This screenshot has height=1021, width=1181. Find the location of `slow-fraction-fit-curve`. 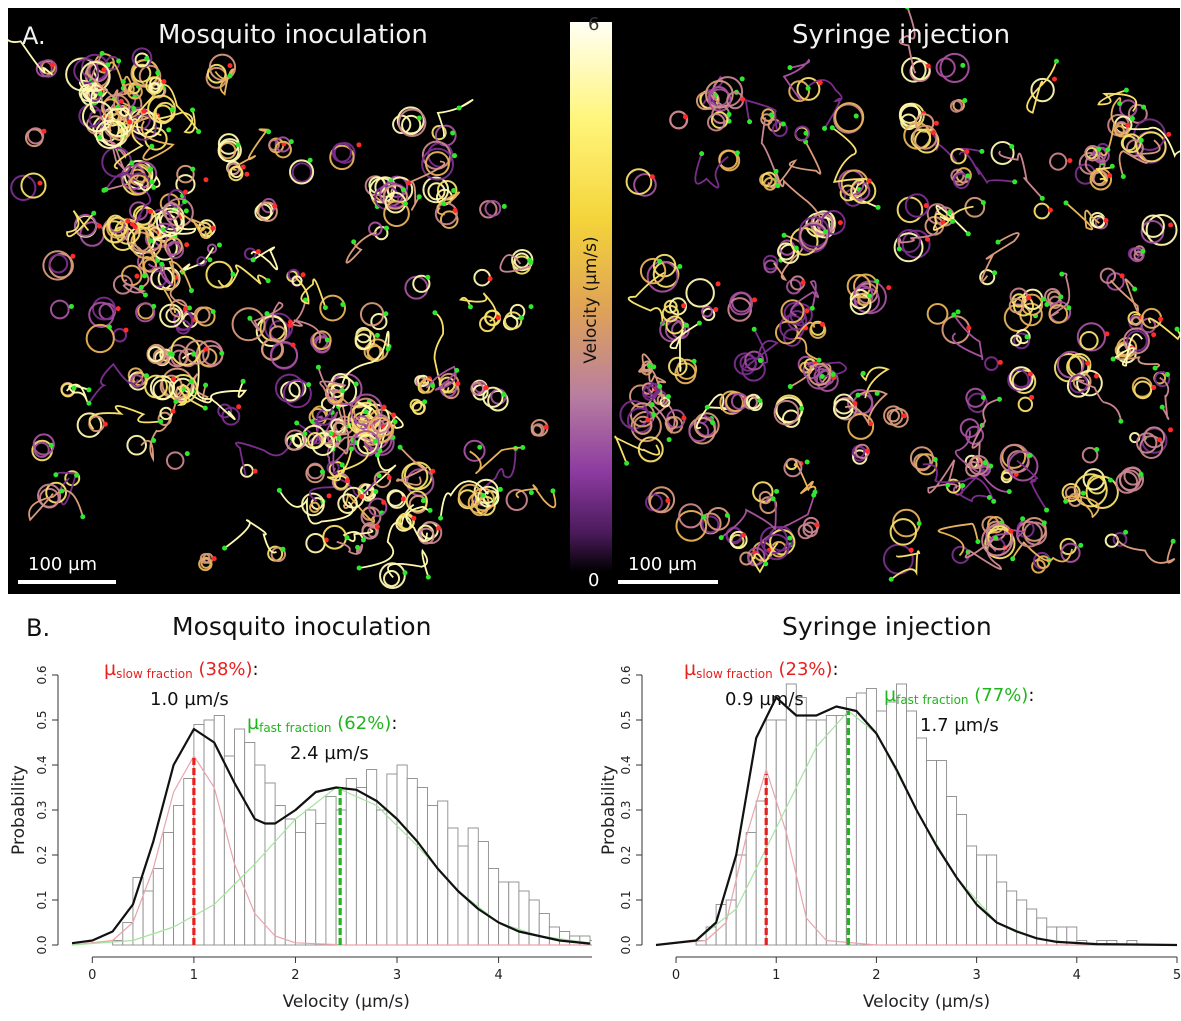

slow-fraction-fit-curve is located at coordinates (916, 857).